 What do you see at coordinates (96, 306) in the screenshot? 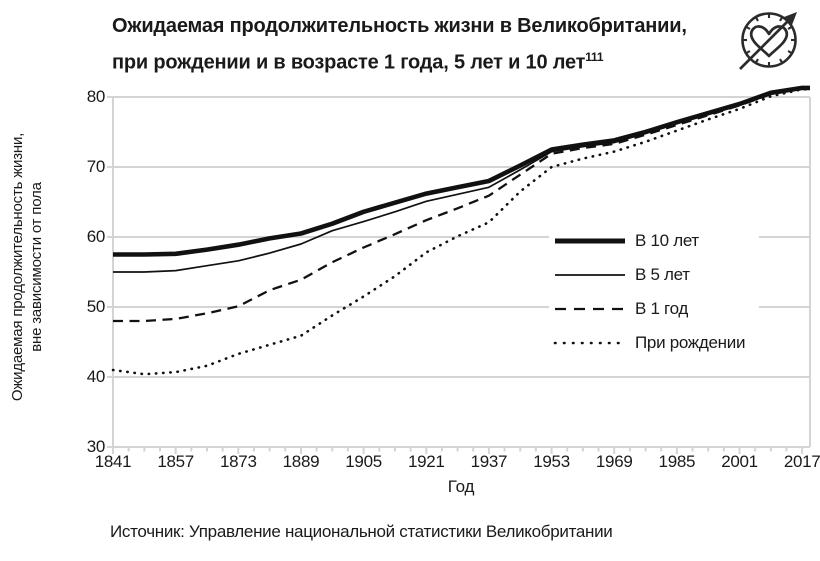
I see `y-tick-label-50: 50` at bounding box center [96, 306].